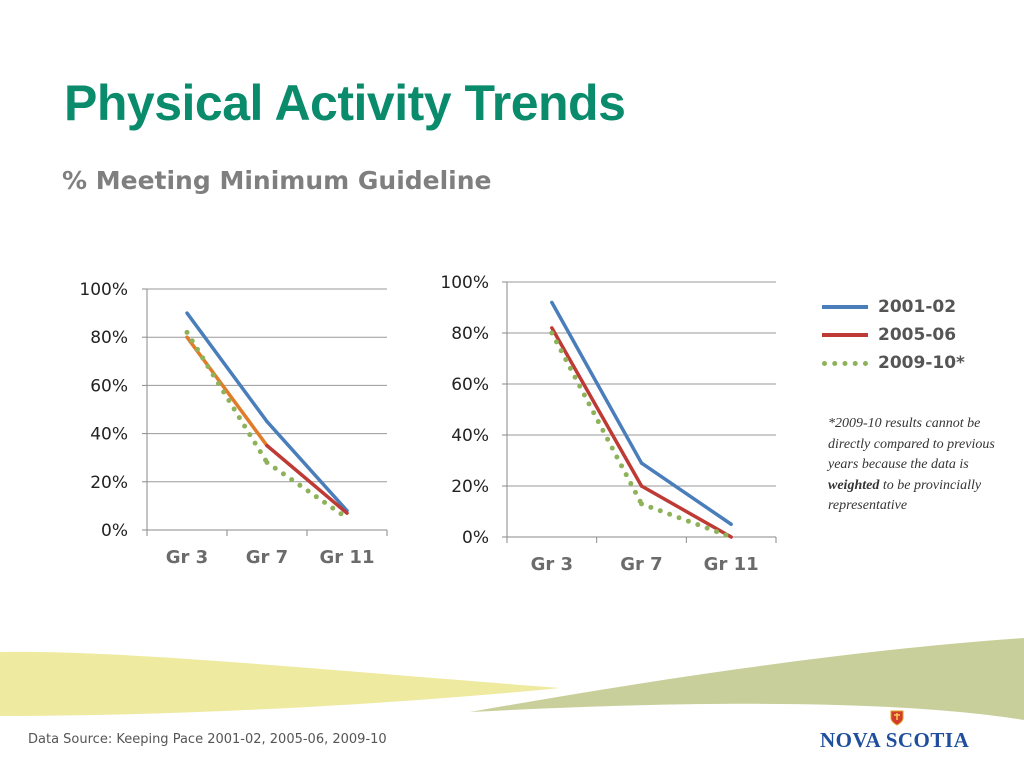  Describe the element at coordinates (921, 363) in the screenshot. I see `legend-label: 2009-10*` at that location.